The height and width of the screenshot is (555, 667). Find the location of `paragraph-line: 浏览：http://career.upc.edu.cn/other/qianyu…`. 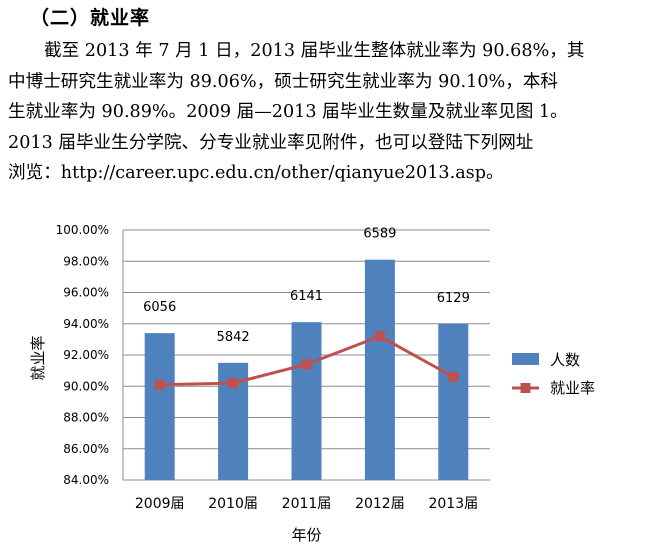

paragraph-line: 浏览：http://career.upc.edu.cn/other/qianyu… is located at coordinates (256, 173).